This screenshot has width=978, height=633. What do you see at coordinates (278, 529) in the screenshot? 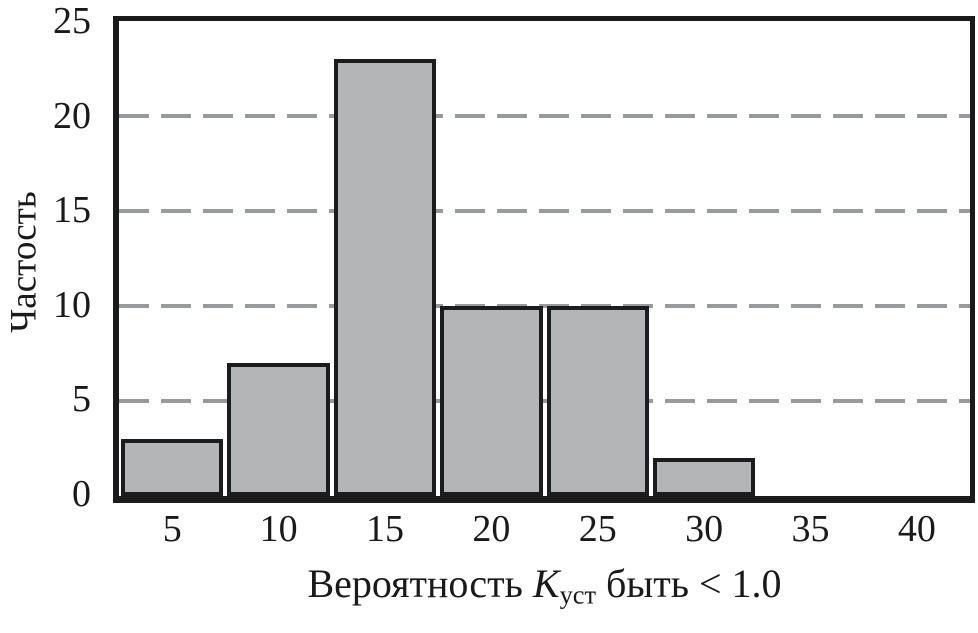
I see `x-tick-label-10: 10` at bounding box center [278, 529].